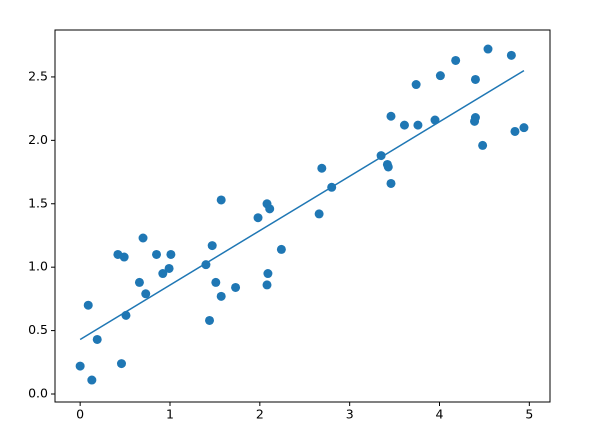 The image size is (592, 439). Describe the element at coordinates (38, 266) in the screenshot. I see `y-tick-label: 1.0` at that location.